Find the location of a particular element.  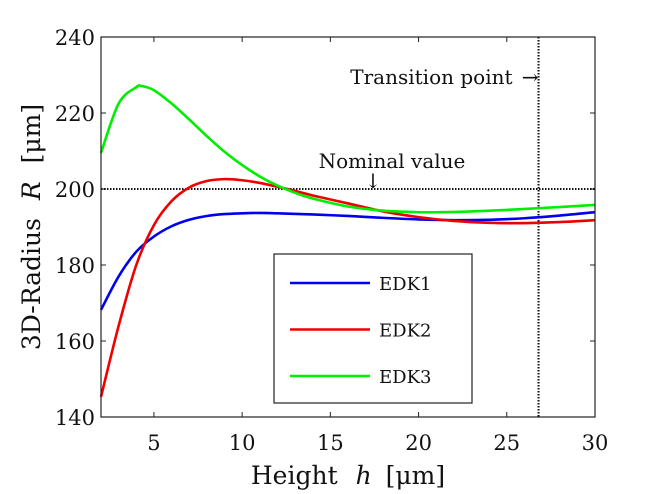

legend-label-edk1: EDK1 is located at coordinates (405, 284).